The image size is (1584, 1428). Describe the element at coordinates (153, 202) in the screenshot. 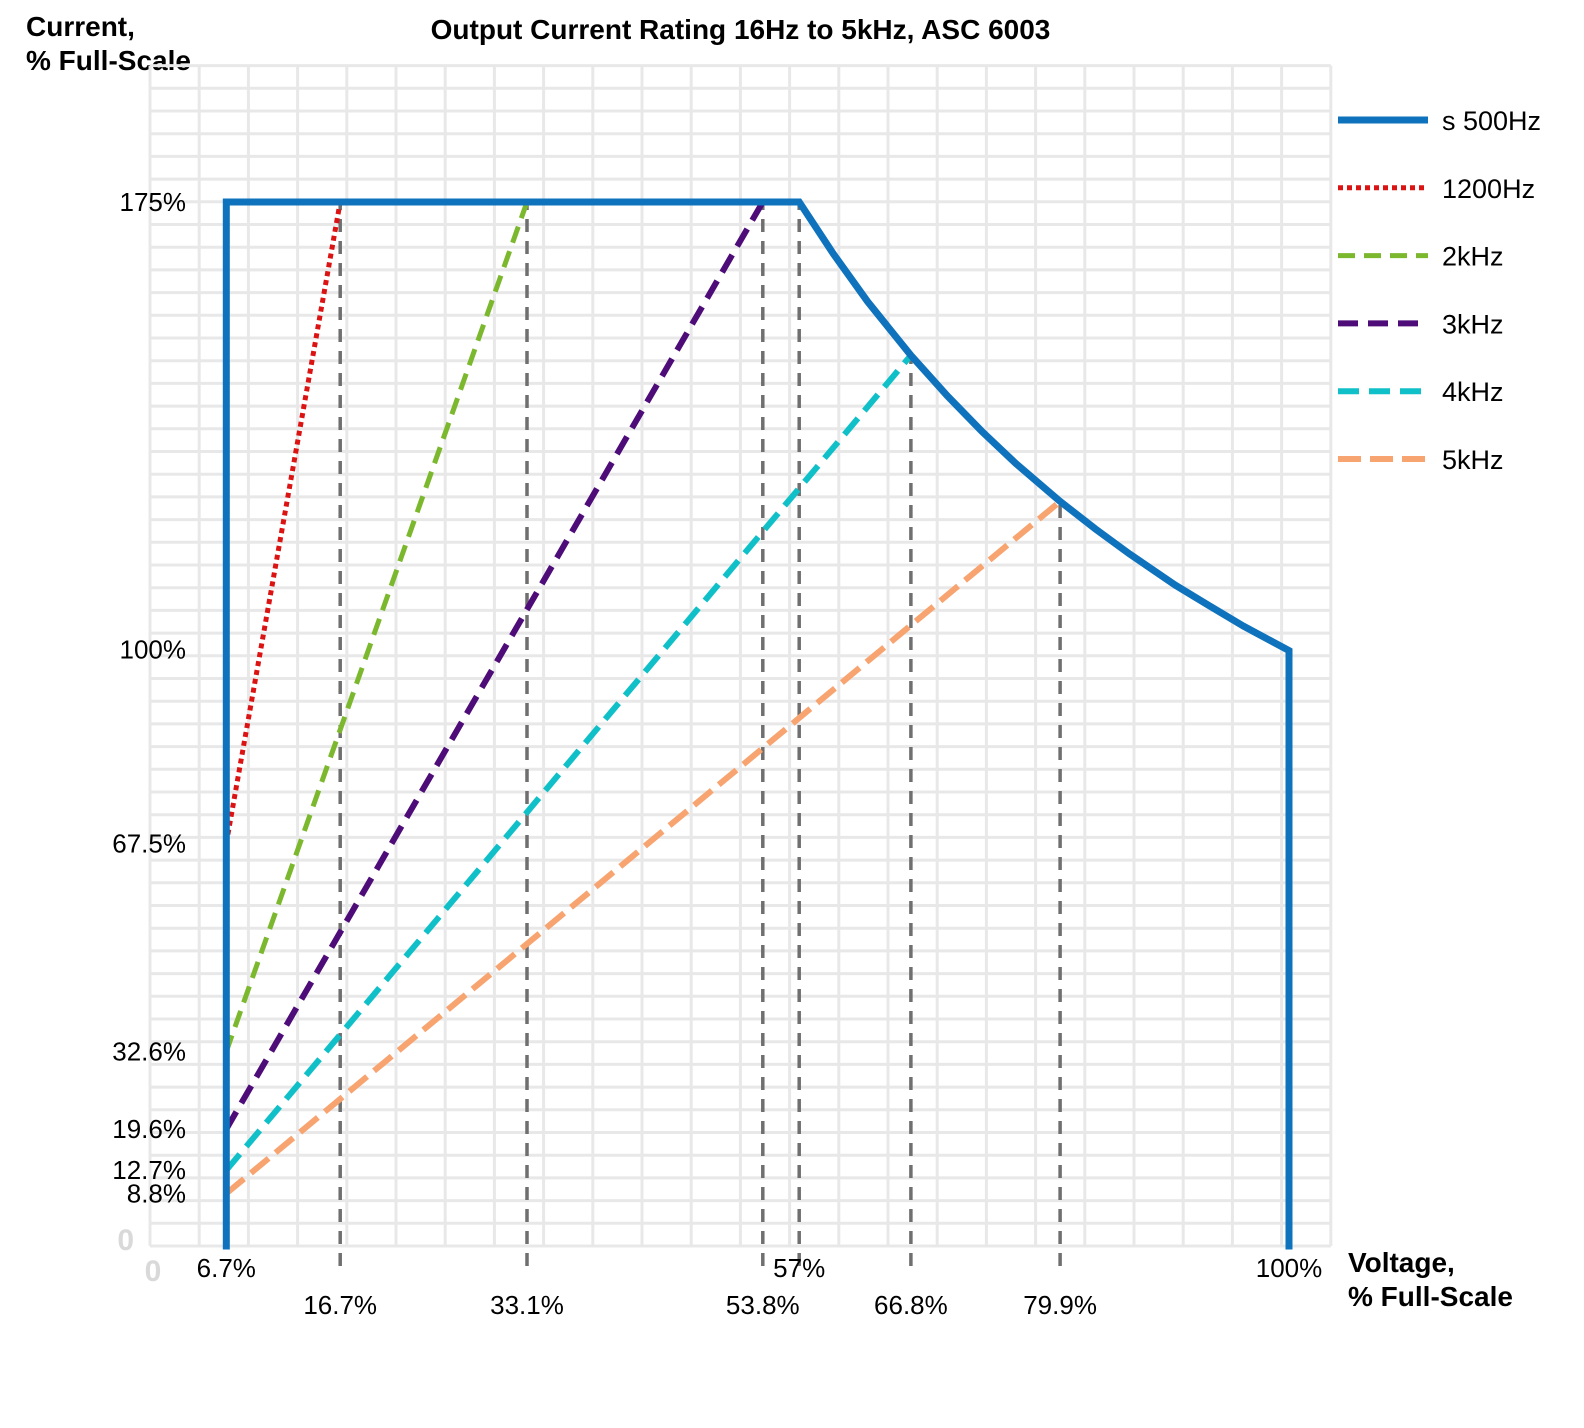

I see `y-tick-label: 175%` at that location.